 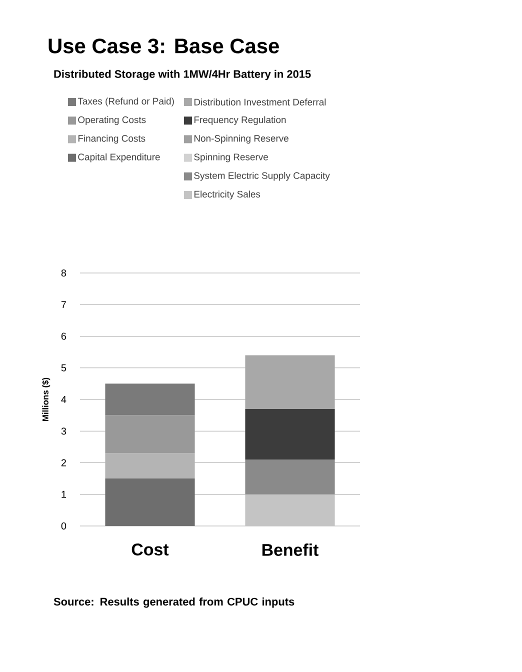 I want to click on legend-label: Electricity Sales, so click(x=227, y=195).